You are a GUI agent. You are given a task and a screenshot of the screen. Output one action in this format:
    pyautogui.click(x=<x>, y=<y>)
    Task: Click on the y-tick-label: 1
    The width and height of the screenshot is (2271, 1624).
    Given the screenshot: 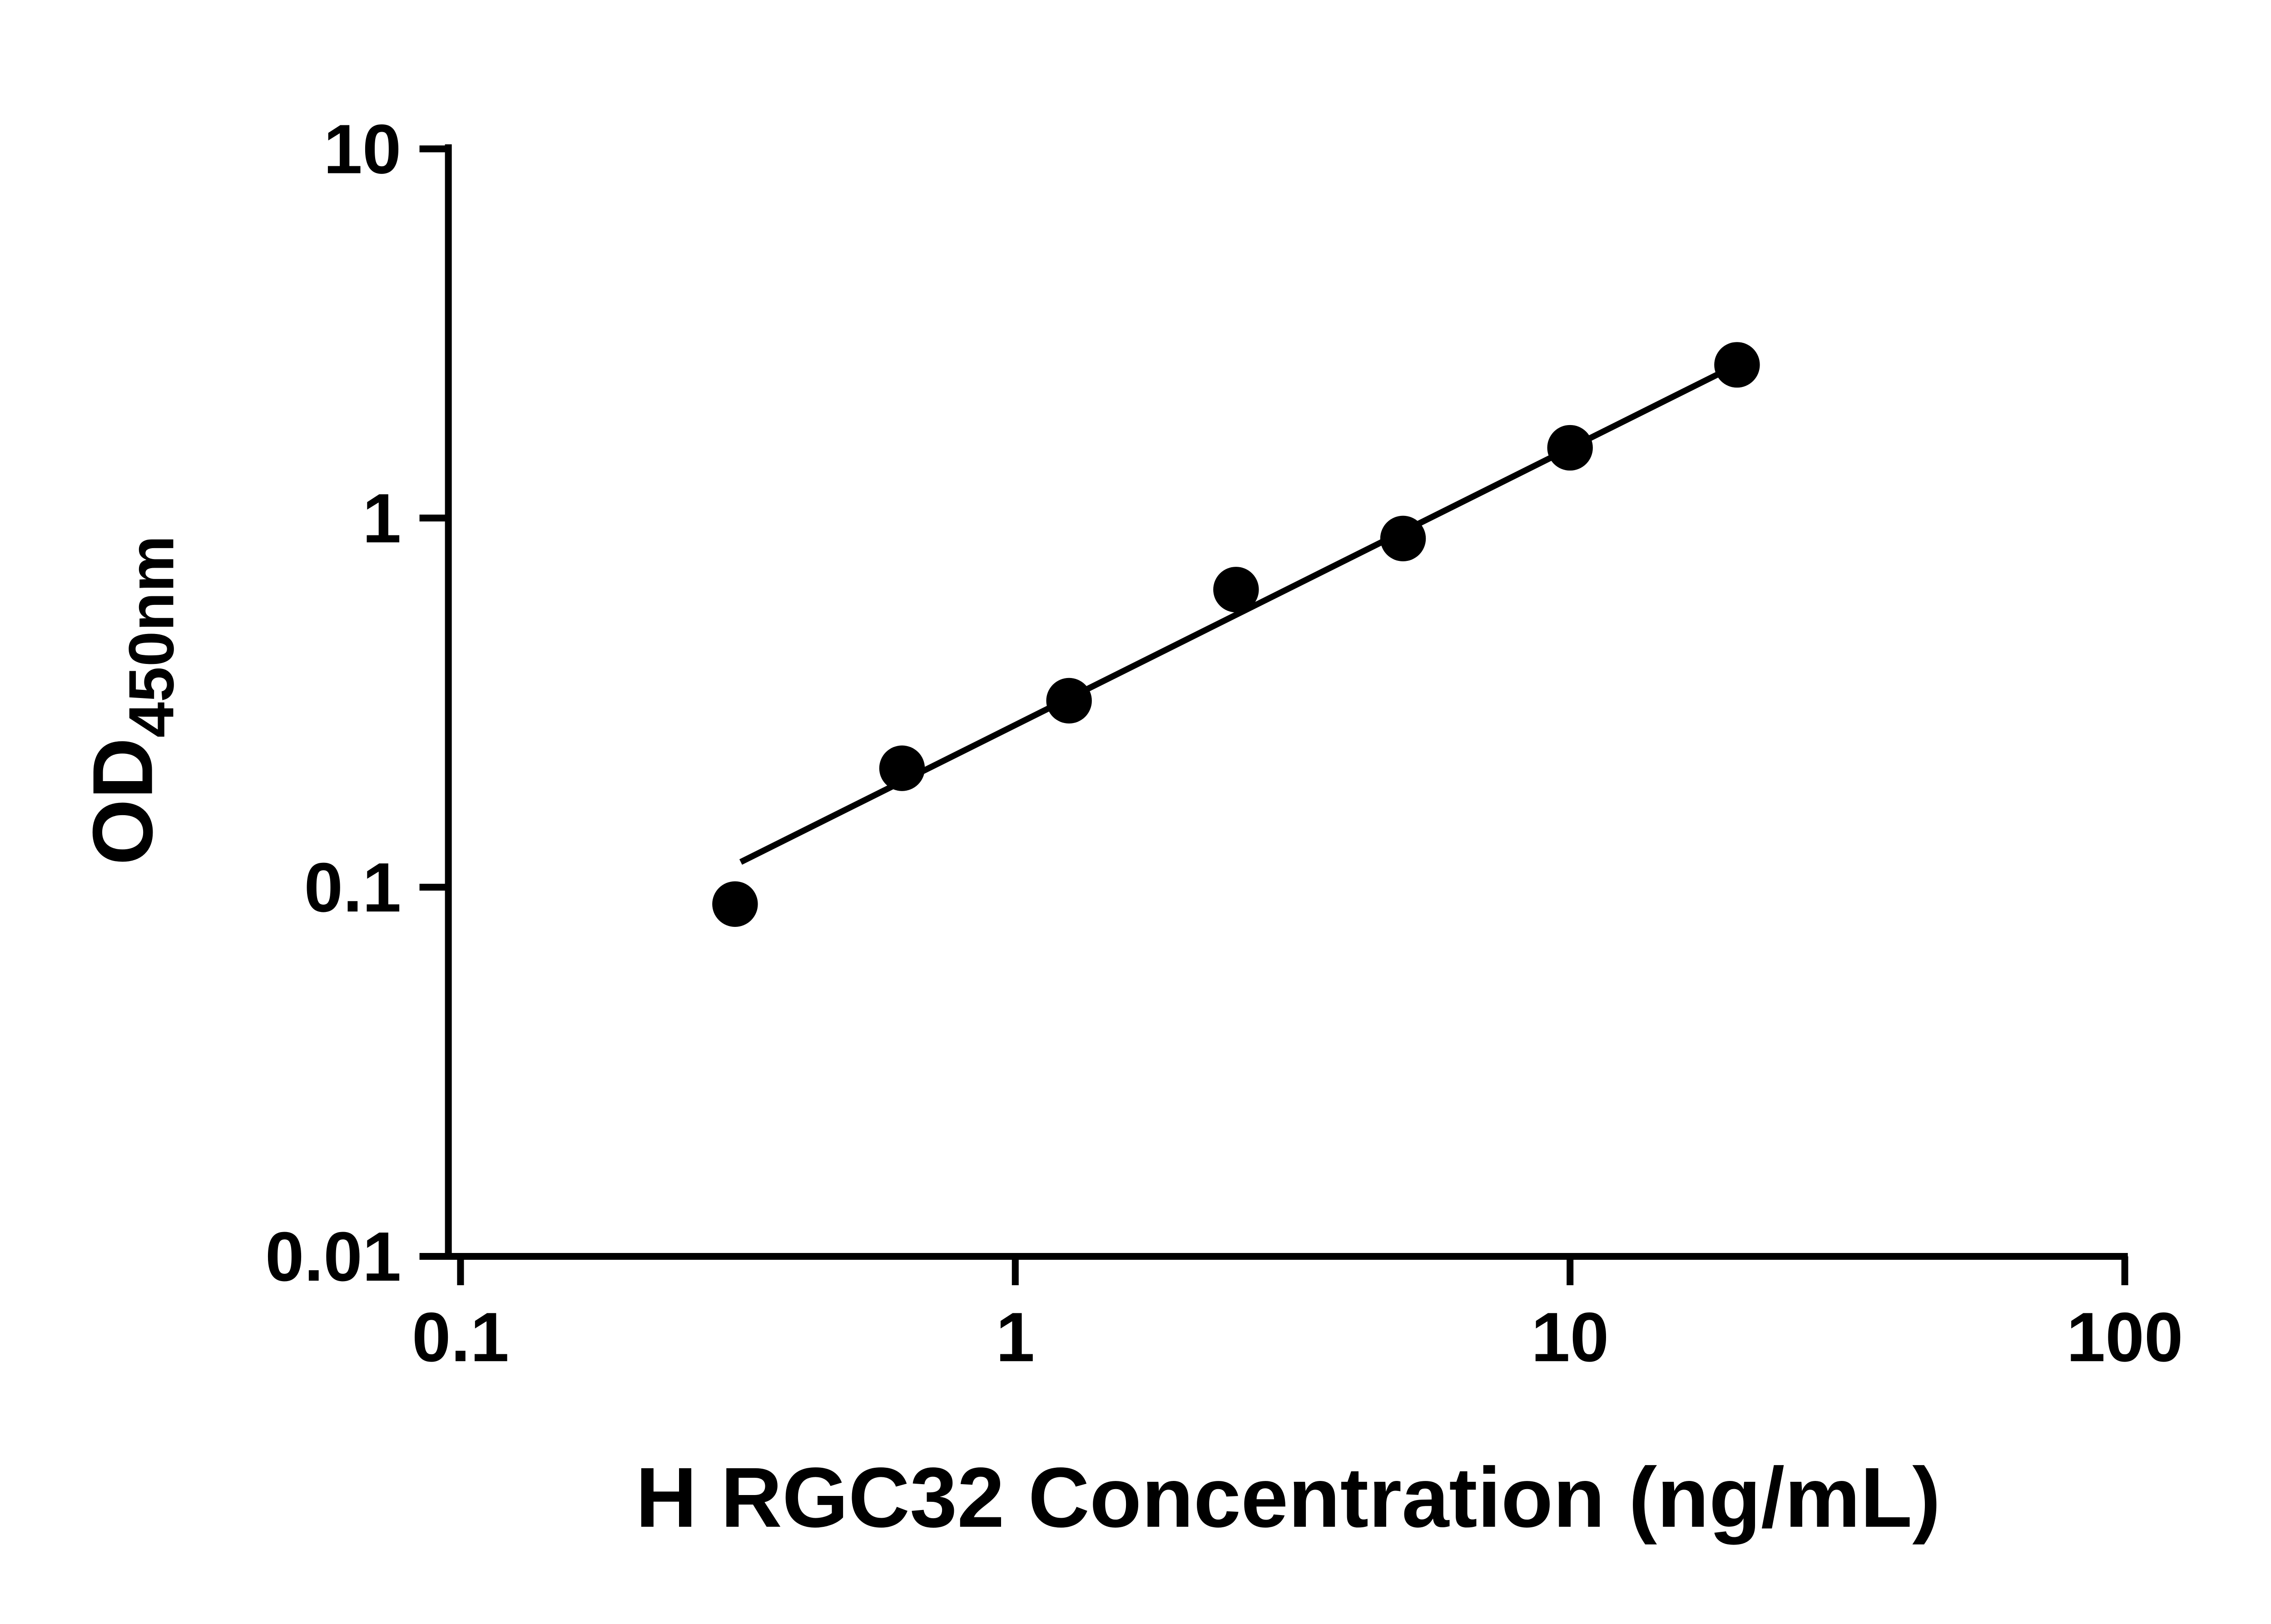 What is the action you would take?
    pyautogui.click(x=382, y=518)
    